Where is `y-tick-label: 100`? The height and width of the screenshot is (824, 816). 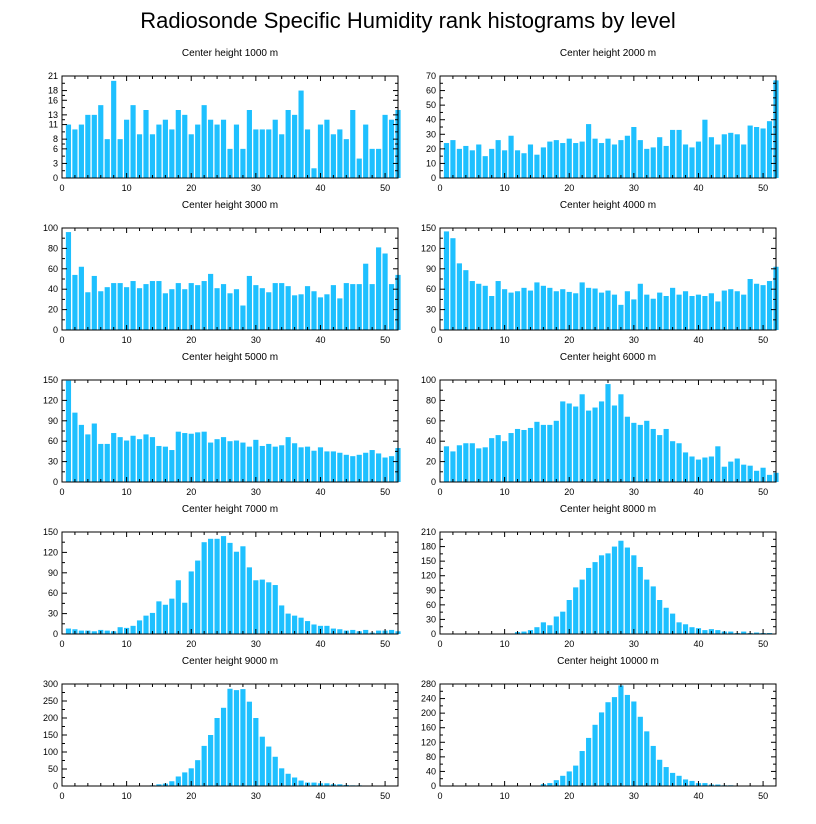 y-tick-label: 100 is located at coordinates (50, 752).